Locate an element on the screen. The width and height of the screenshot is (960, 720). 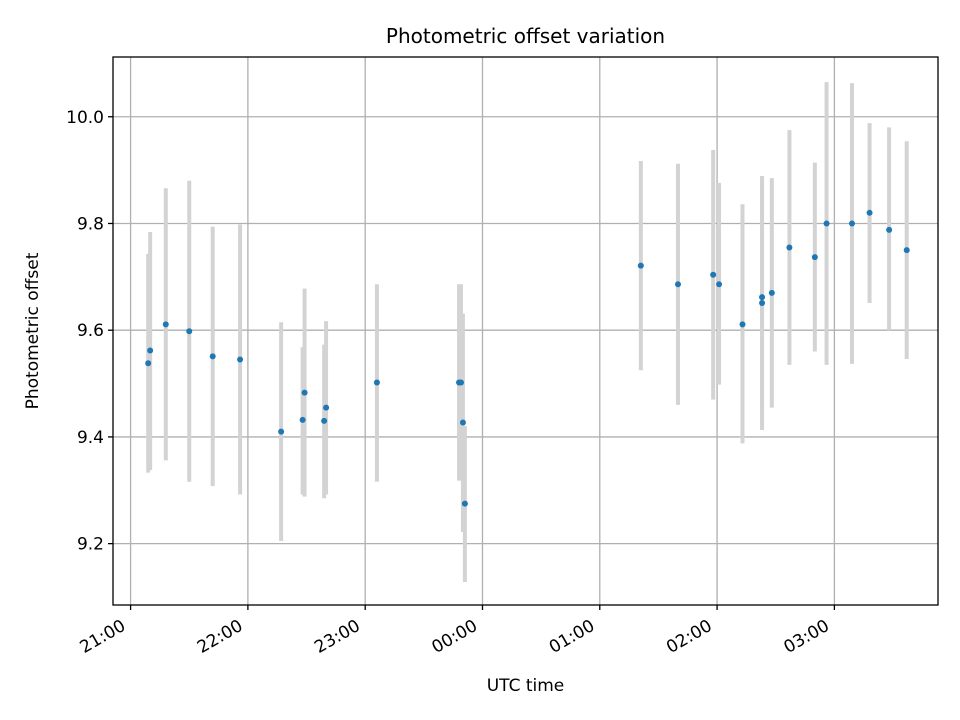
y-tick-label: 10.0 is located at coordinates (85, 118).